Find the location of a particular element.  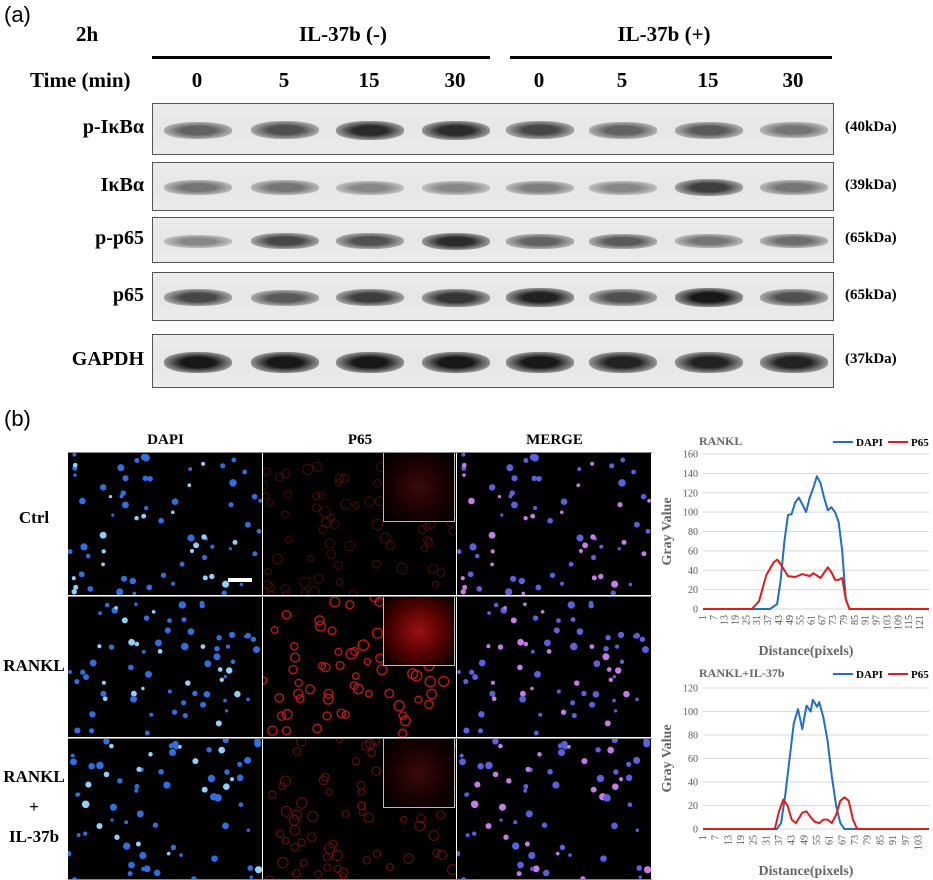

panel-a-letter: (a) is located at coordinates (17, 14).